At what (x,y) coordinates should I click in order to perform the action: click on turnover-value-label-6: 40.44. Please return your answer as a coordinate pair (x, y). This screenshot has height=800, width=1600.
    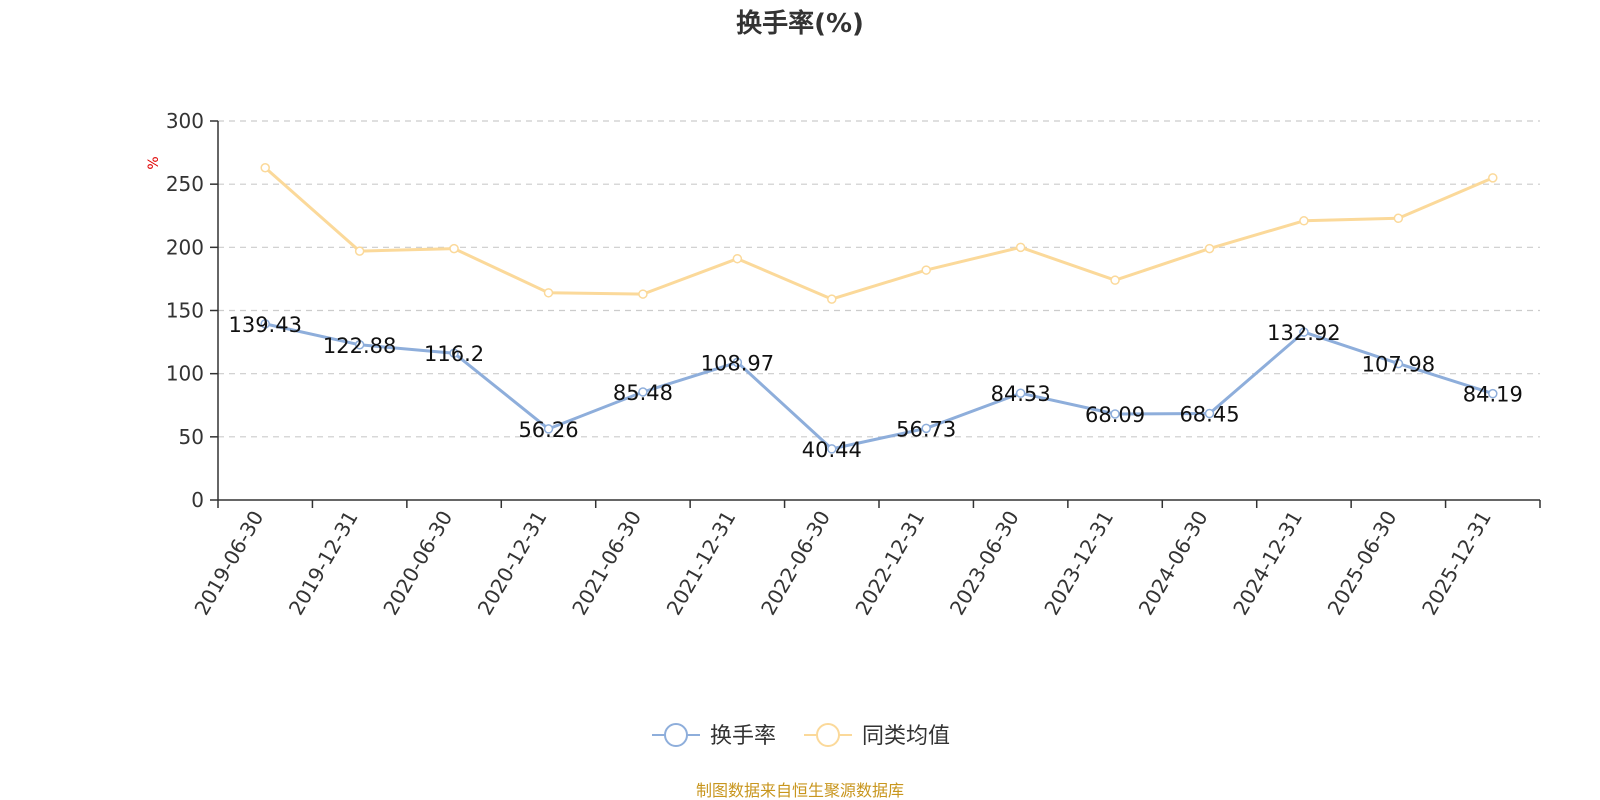
    Looking at the image, I should click on (832, 450).